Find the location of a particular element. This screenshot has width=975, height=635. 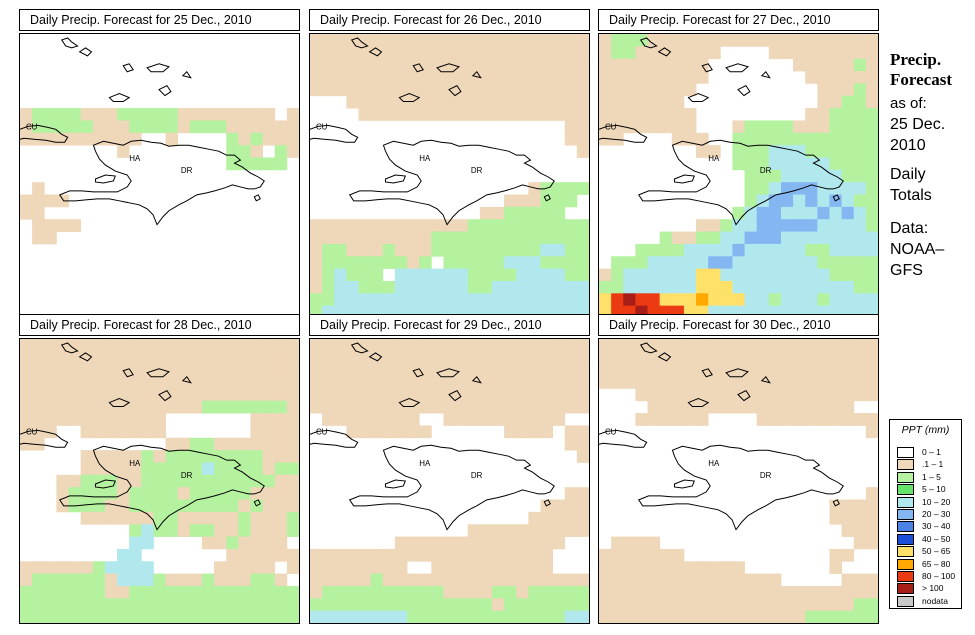

legend-swatch is located at coordinates (905, 465).